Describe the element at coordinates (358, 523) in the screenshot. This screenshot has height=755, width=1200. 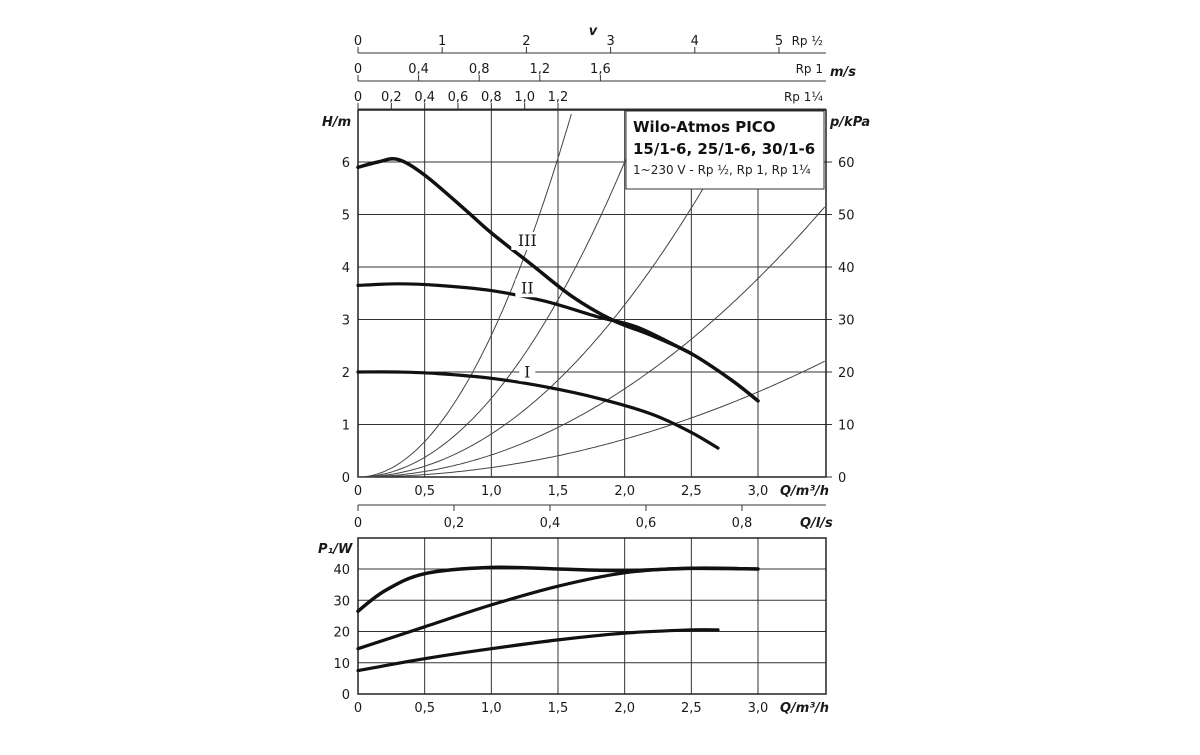
I see `ls-tick-label: 0` at that location.